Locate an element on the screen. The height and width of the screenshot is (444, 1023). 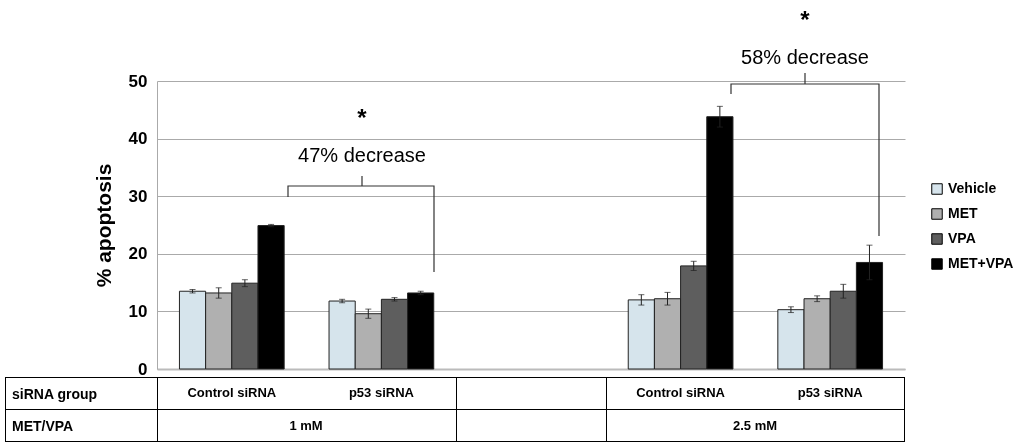
text: MET/VPA is located at coordinates (43, 426).